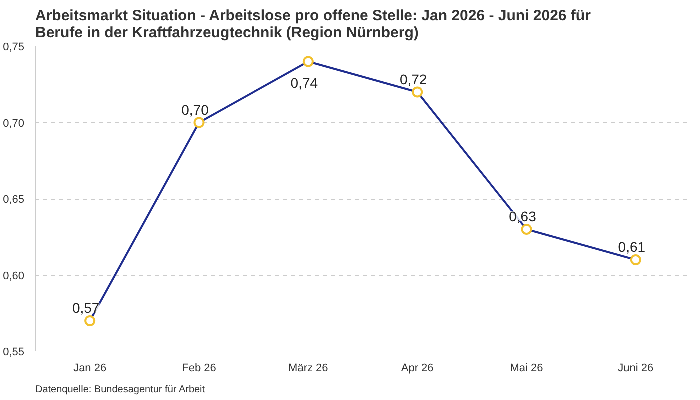 The width and height of the screenshot is (700, 400). Describe the element at coordinates (14, 48) in the screenshot. I see `y-tick-label: 0,75` at that location.